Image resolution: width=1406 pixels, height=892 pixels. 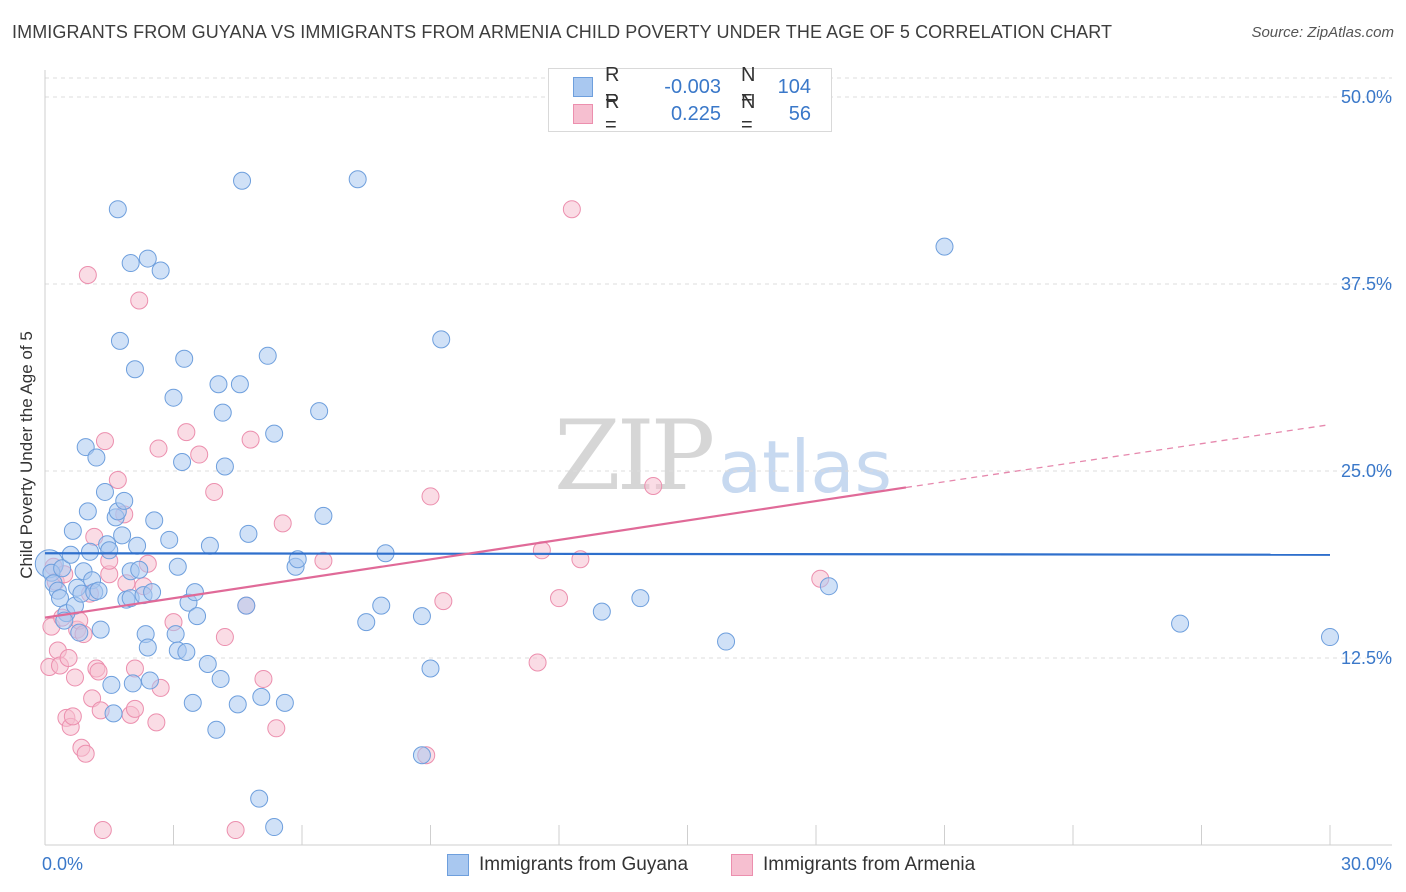 I want to click on legend-item-armenia: Immigrants from Armenia, so click(x=853, y=865).